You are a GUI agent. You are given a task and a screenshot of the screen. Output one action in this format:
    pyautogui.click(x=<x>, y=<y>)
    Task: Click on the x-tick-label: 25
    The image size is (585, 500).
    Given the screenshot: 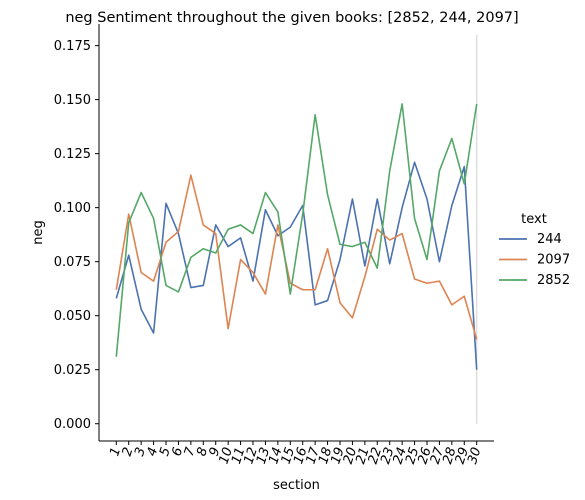 What is the action you would take?
    pyautogui.click(x=412, y=456)
    